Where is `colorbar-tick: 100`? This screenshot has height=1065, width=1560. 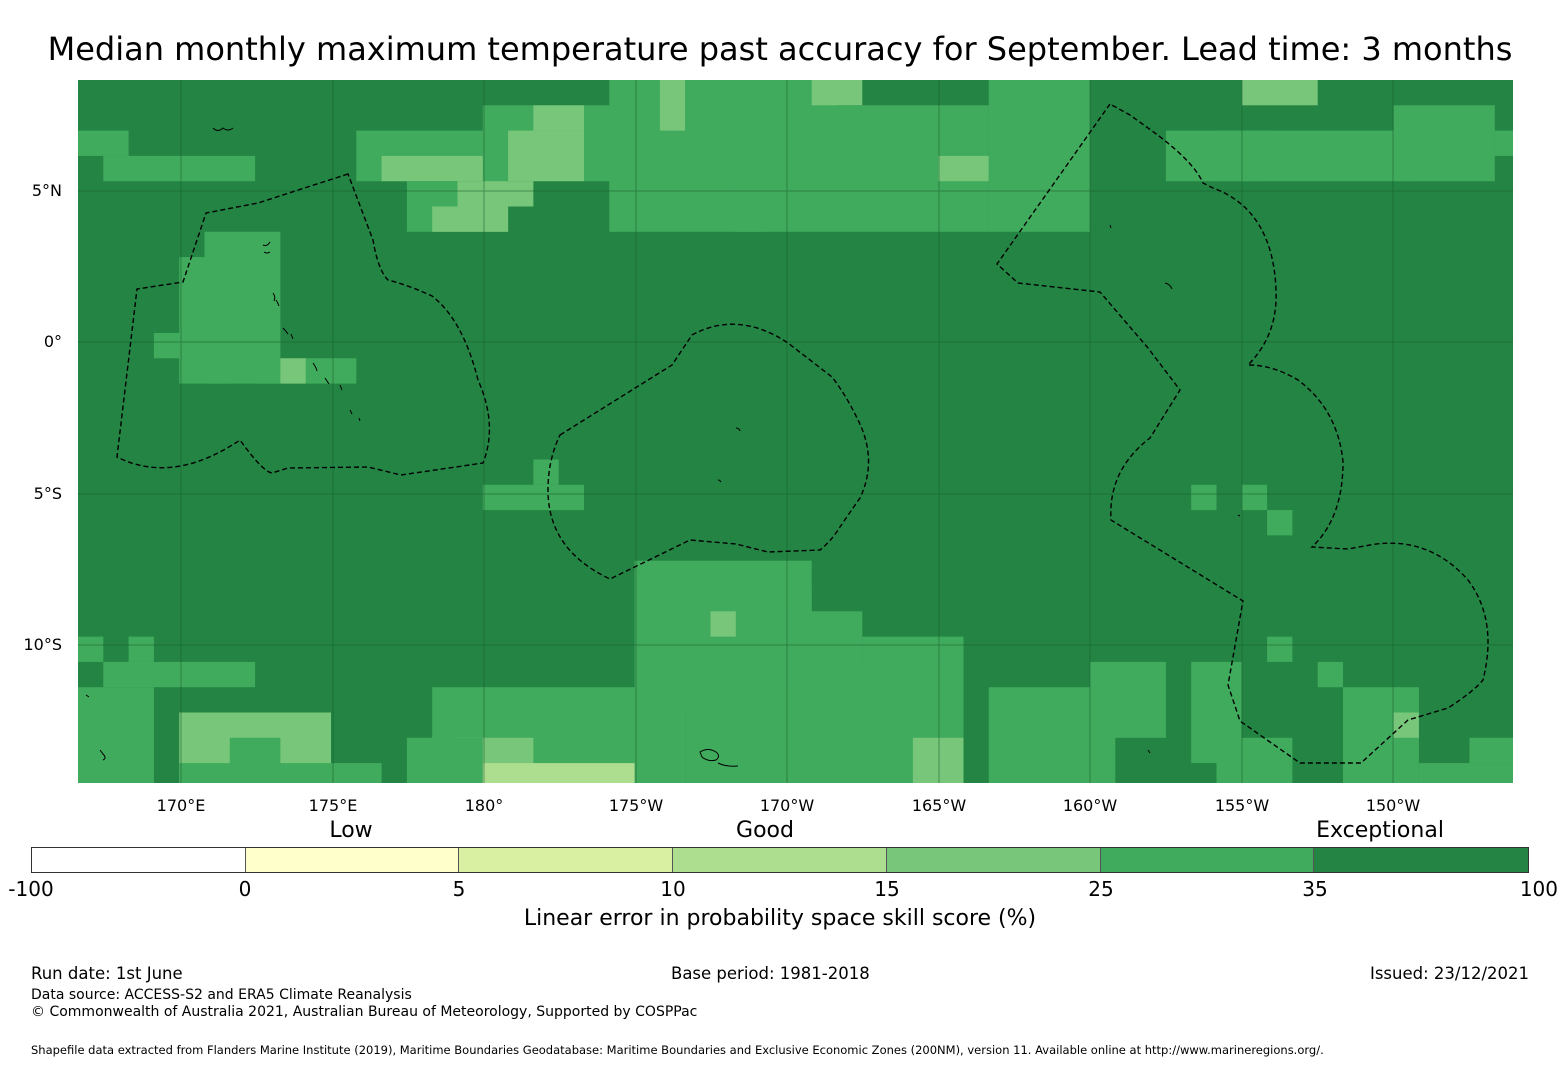
colorbar-tick: 100 is located at coordinates (1538, 889).